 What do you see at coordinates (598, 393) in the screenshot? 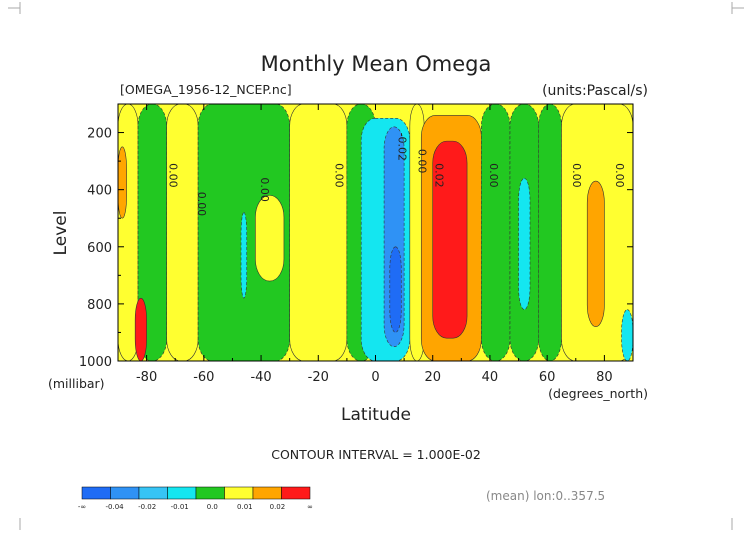
I see `x-unit-label: (degrees_north)` at bounding box center [598, 393].